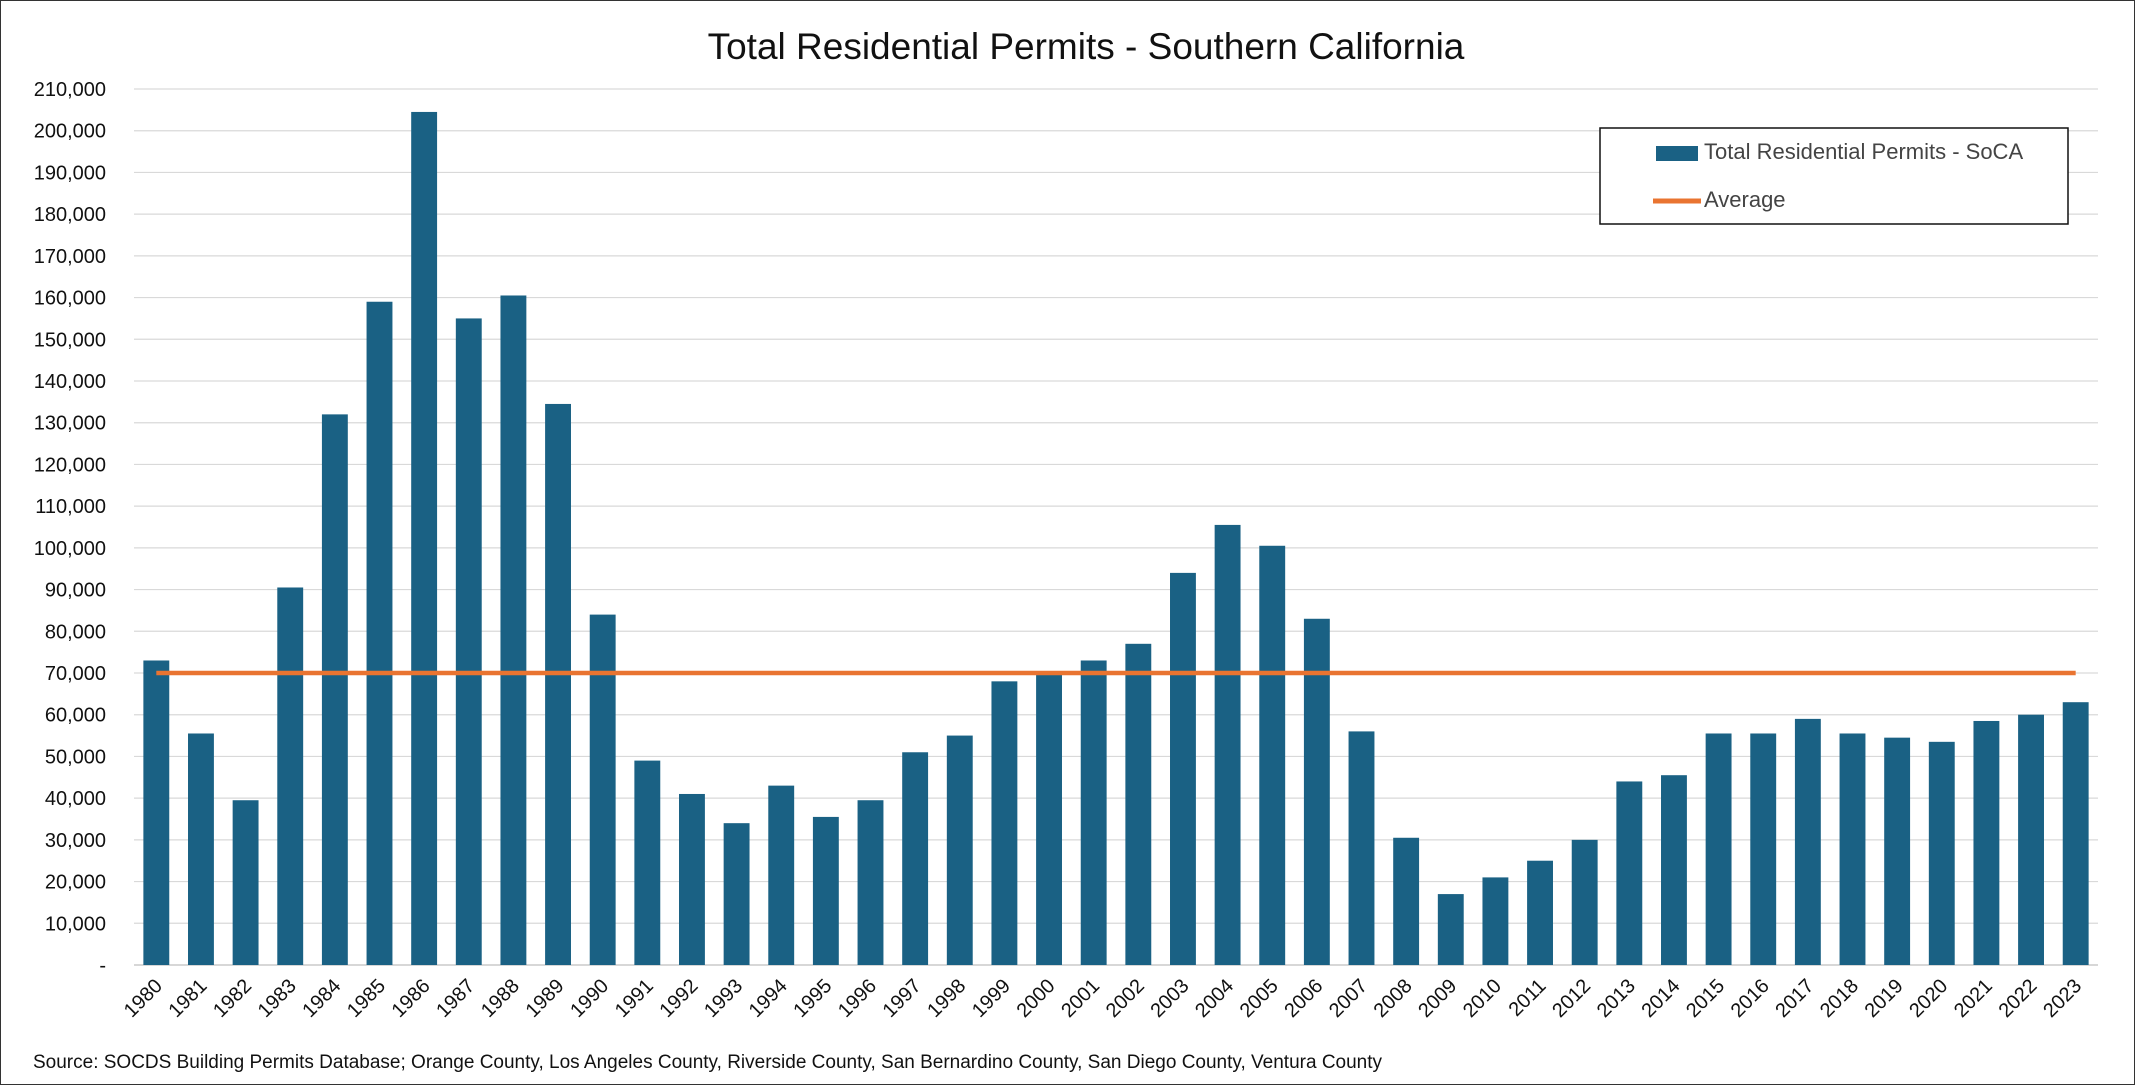 The width and height of the screenshot is (2135, 1086). What do you see at coordinates (75, 883) in the screenshot?
I see `y-tick-label: 20,000` at bounding box center [75, 883].